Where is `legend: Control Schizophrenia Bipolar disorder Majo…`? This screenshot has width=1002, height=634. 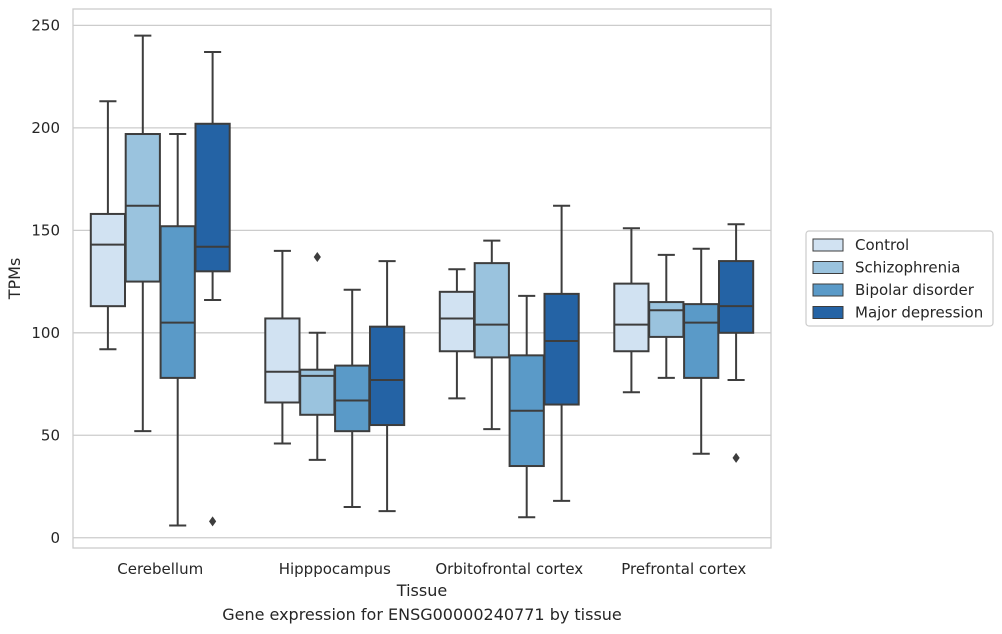 legend: Control Schizophrenia Bipolar disorder Majo… is located at coordinates (899, 278).